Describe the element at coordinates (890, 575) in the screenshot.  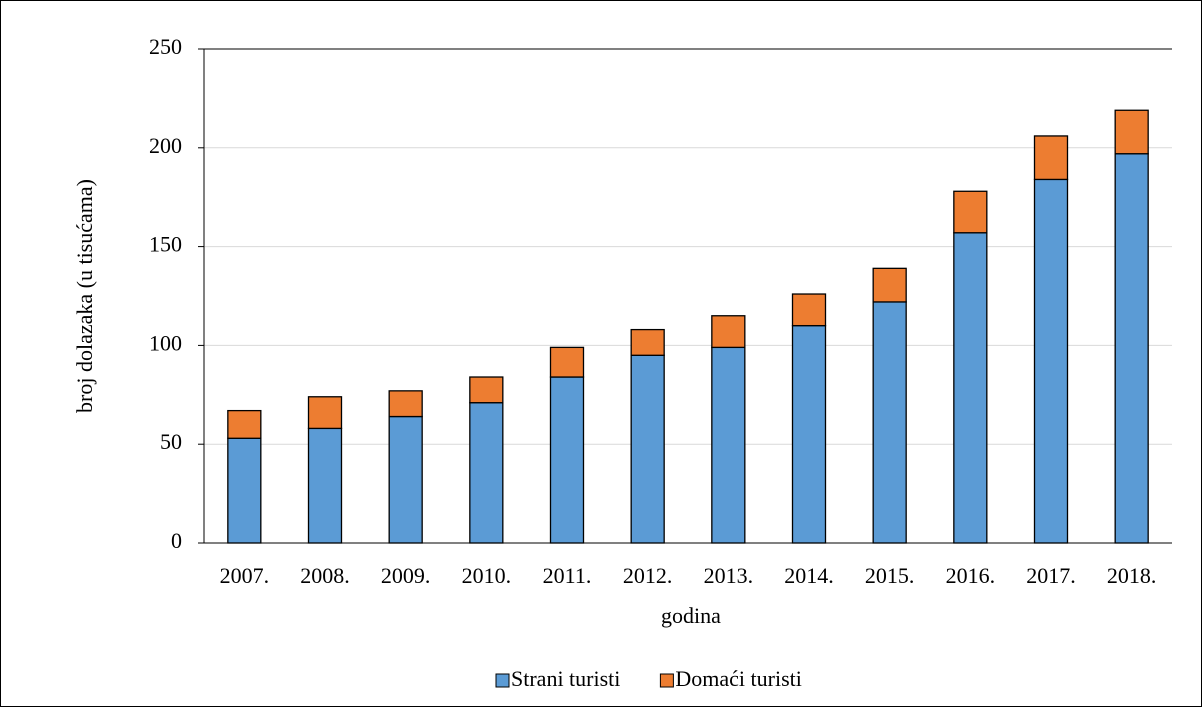
I see `x-tick-label: 2015.` at that location.